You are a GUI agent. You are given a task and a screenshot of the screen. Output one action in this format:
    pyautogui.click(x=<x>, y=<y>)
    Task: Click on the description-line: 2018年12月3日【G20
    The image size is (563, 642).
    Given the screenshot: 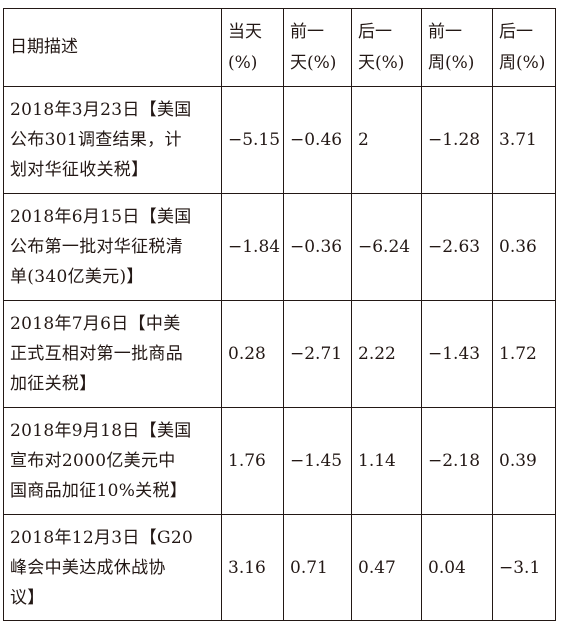 What is the action you would take?
    pyautogui.click(x=102, y=537)
    